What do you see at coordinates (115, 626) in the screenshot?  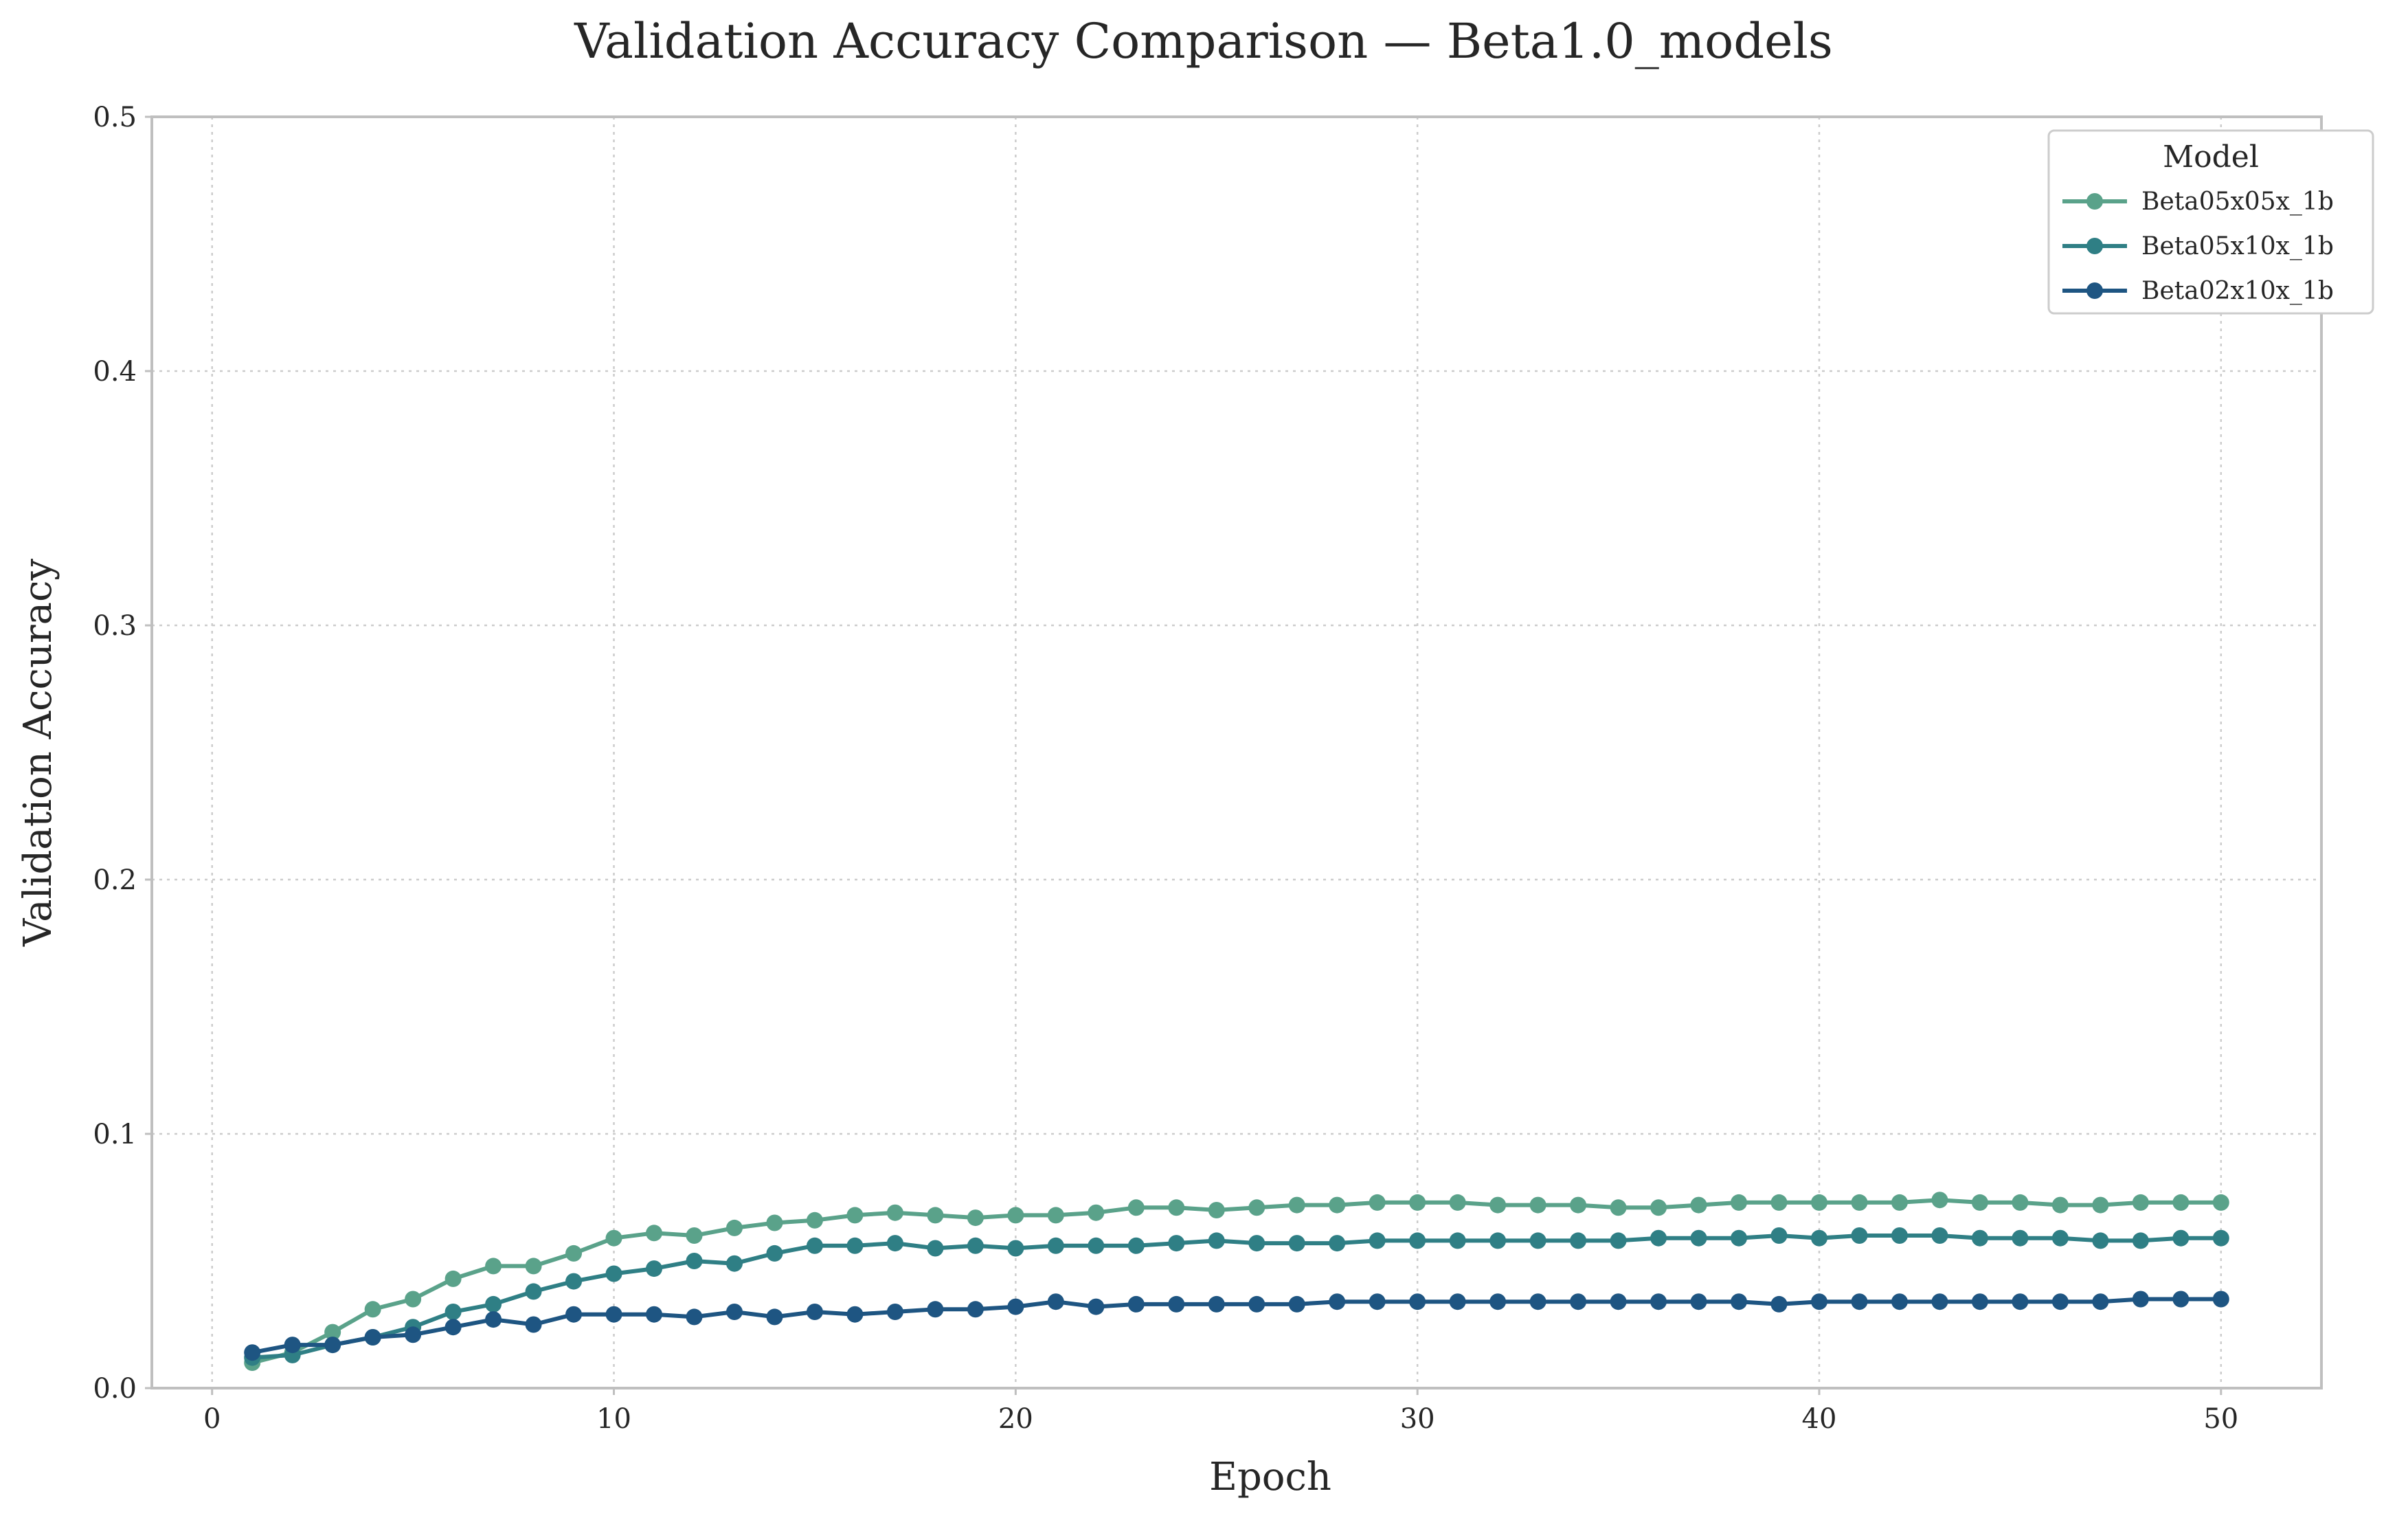 I see `y-tick-label: 0.3` at bounding box center [115, 626].